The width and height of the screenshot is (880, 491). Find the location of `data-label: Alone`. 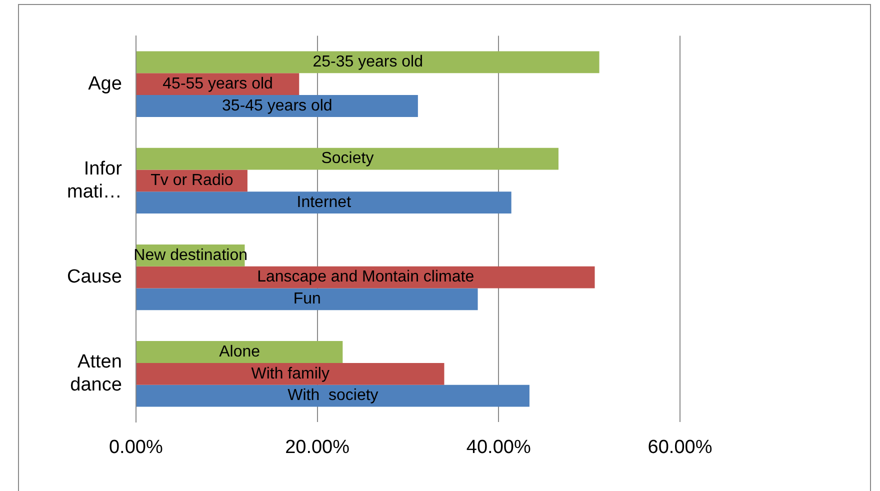

data-label: Alone is located at coordinates (239, 351).